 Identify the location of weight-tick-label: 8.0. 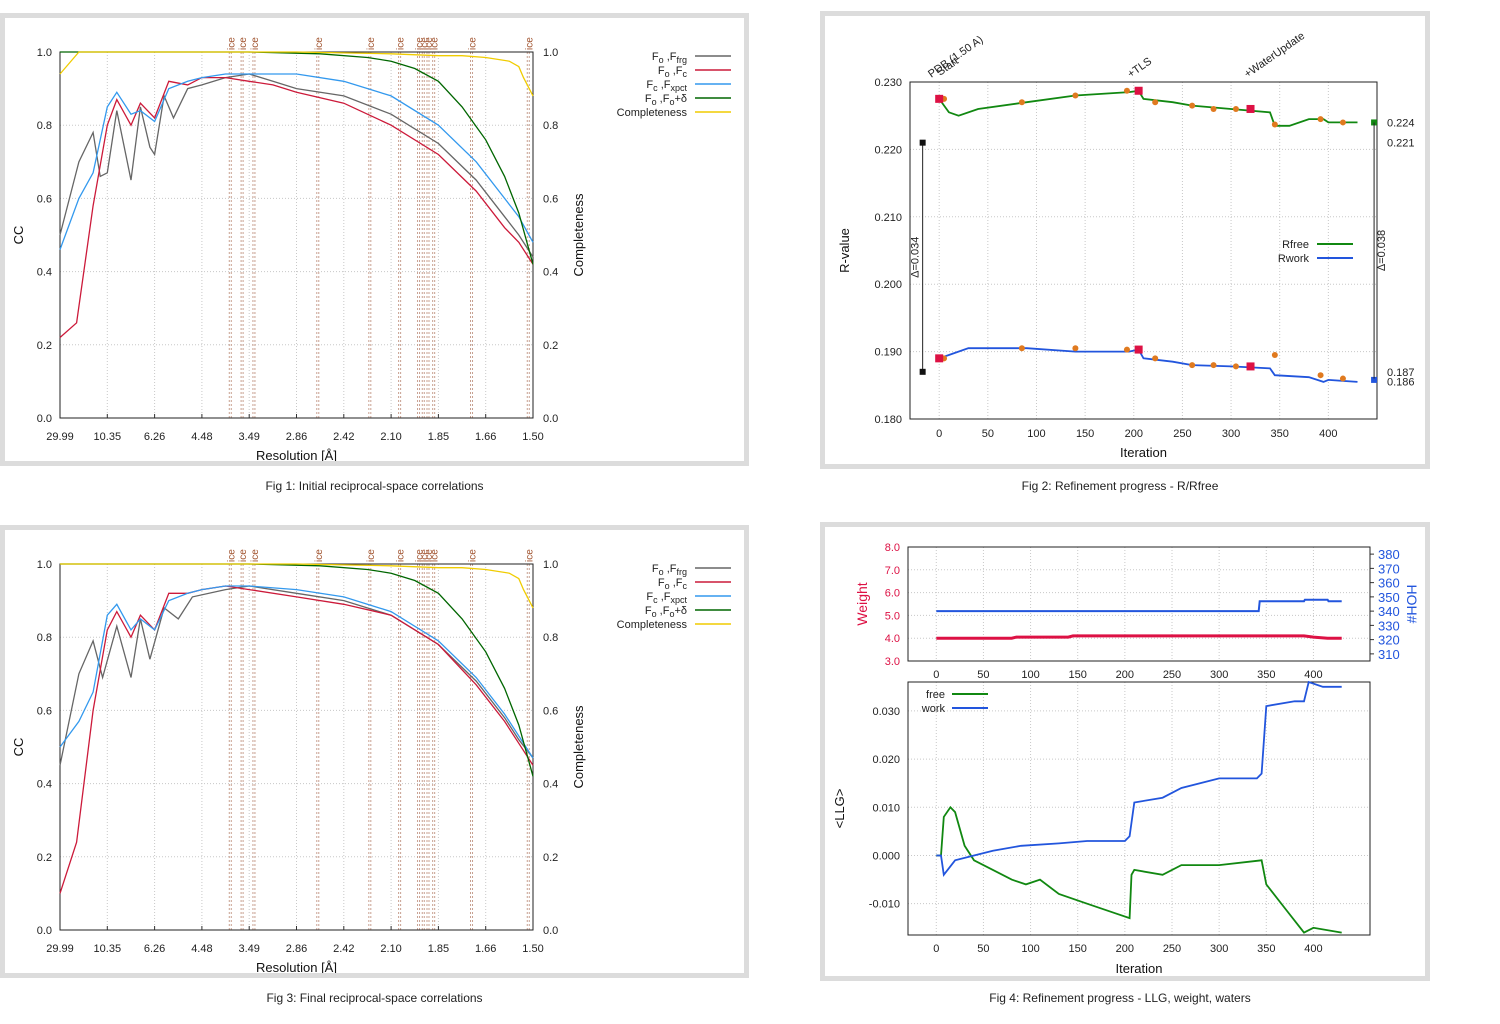
(892, 548).